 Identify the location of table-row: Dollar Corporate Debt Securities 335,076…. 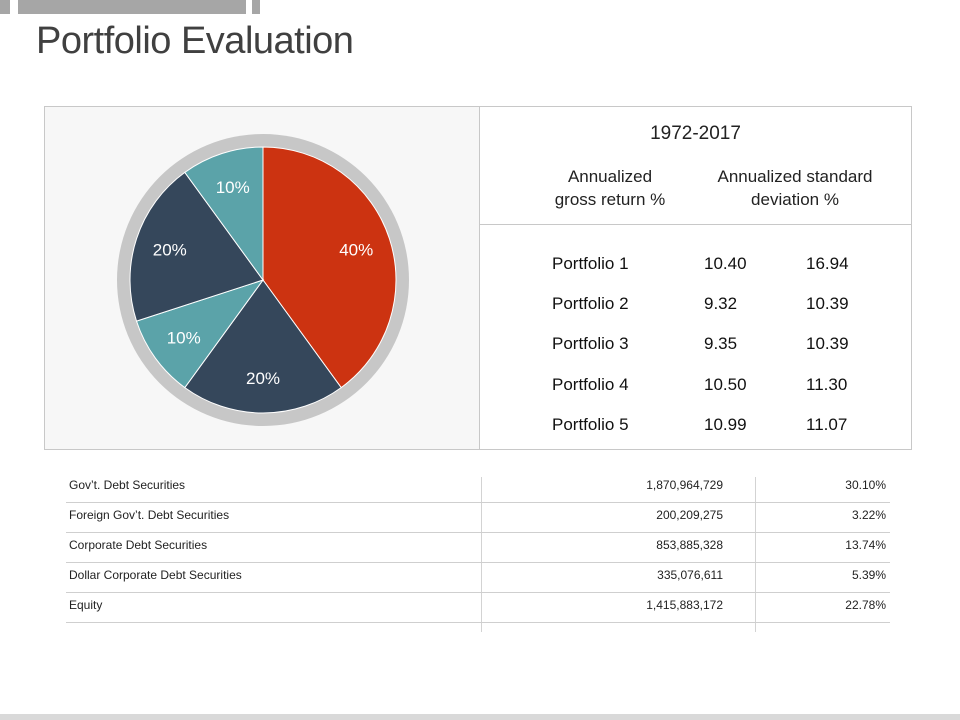
(478, 577).